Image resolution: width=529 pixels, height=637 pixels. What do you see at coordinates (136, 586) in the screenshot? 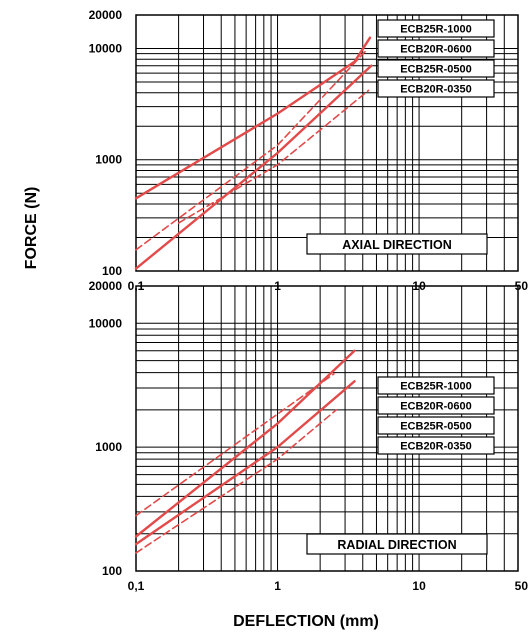
I see `x-tick-label: 0,1` at bounding box center [136, 586].